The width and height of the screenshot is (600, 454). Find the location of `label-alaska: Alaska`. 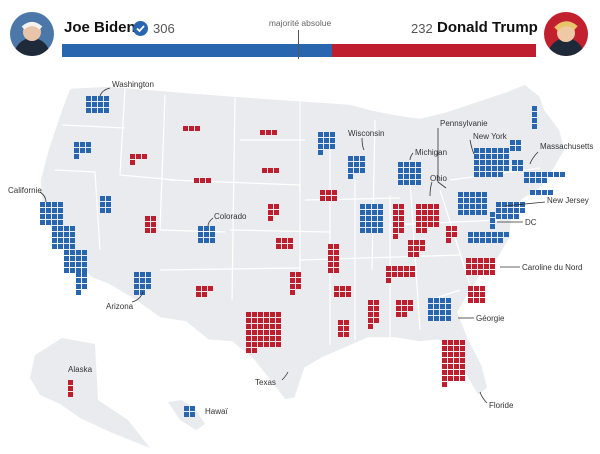

label-alaska: Alaska is located at coordinates (80, 369).